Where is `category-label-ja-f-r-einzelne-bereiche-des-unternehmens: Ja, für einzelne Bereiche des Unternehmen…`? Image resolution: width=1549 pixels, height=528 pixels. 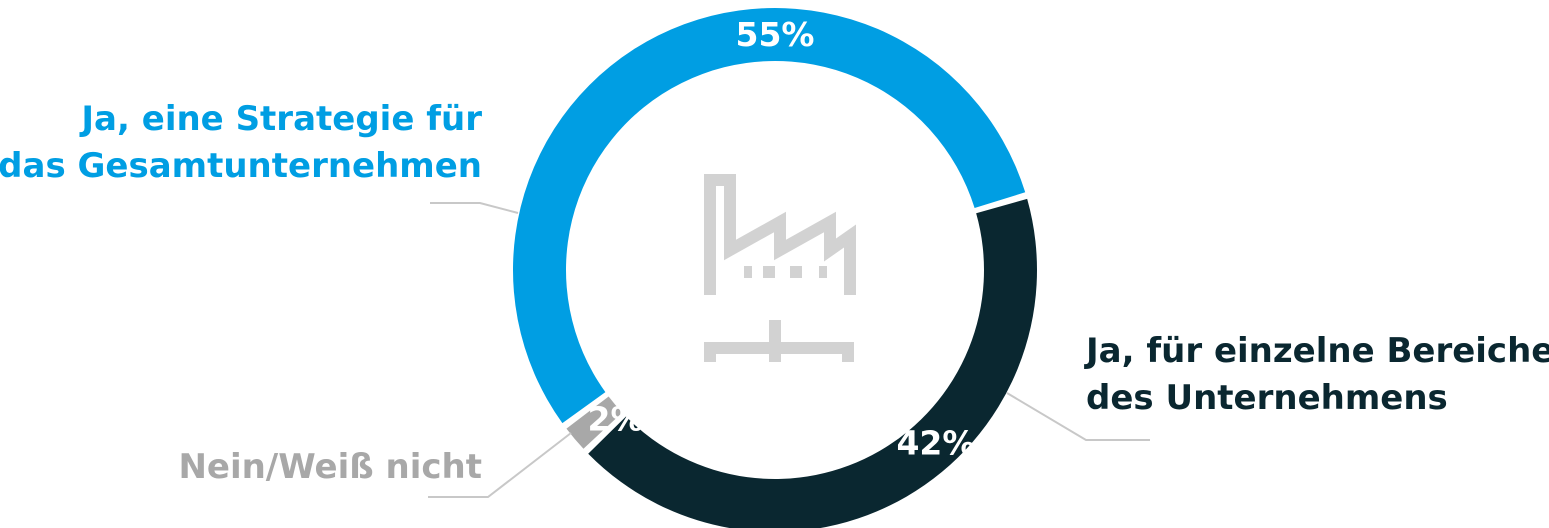 category-label-ja-f-r-einzelne-bereiche-des-unternehmens: Ja, für einzelne Bereiche des Unternehmen… is located at coordinates (1316, 374).